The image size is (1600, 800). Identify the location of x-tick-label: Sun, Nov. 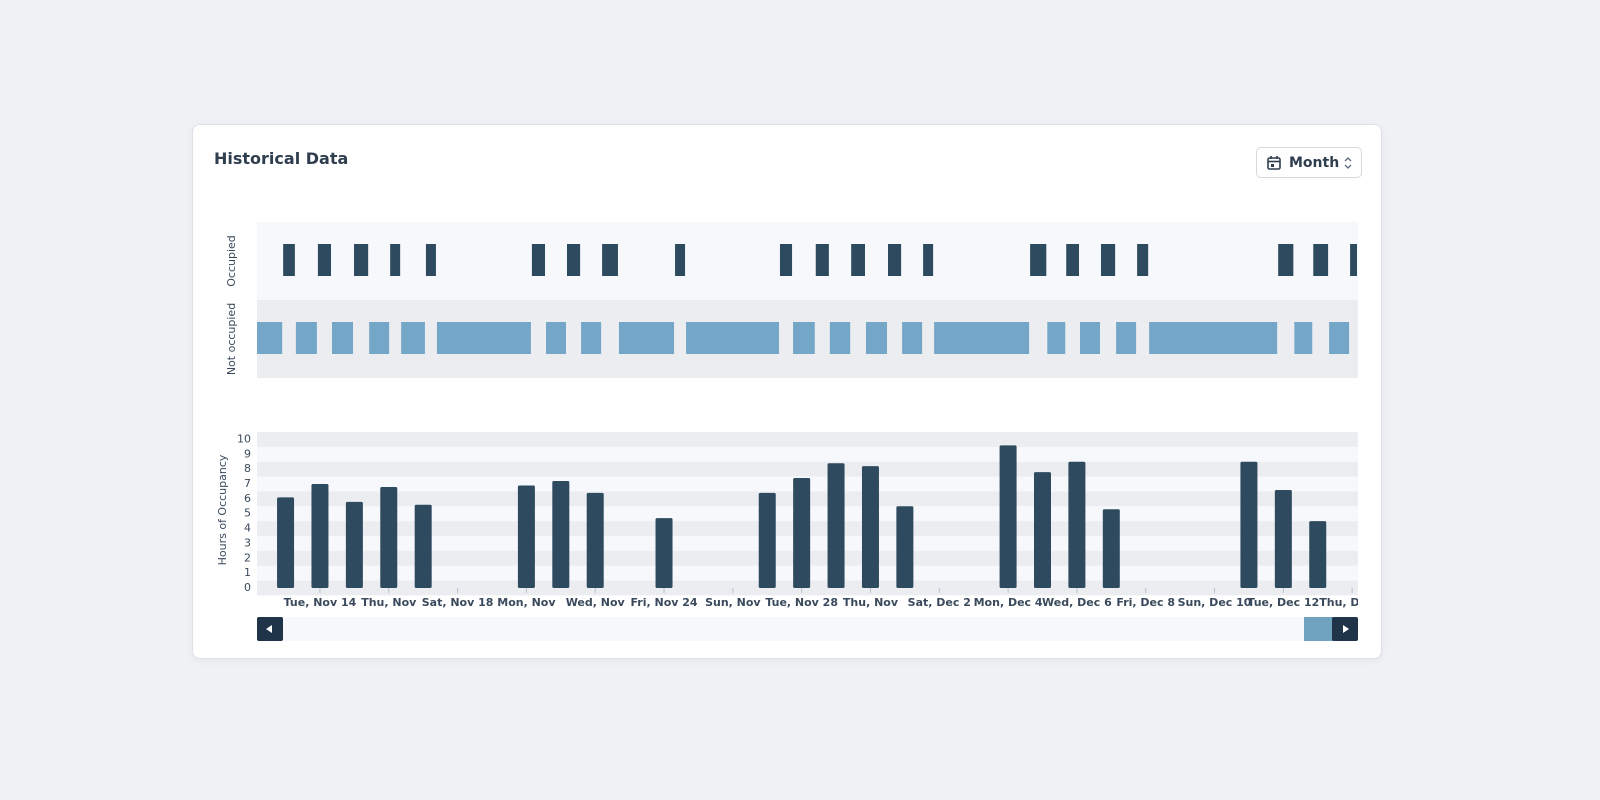
(733, 602).